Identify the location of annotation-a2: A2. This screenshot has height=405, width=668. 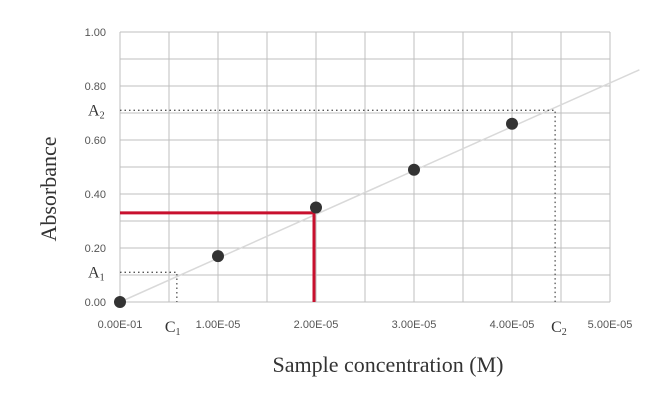
(96, 111).